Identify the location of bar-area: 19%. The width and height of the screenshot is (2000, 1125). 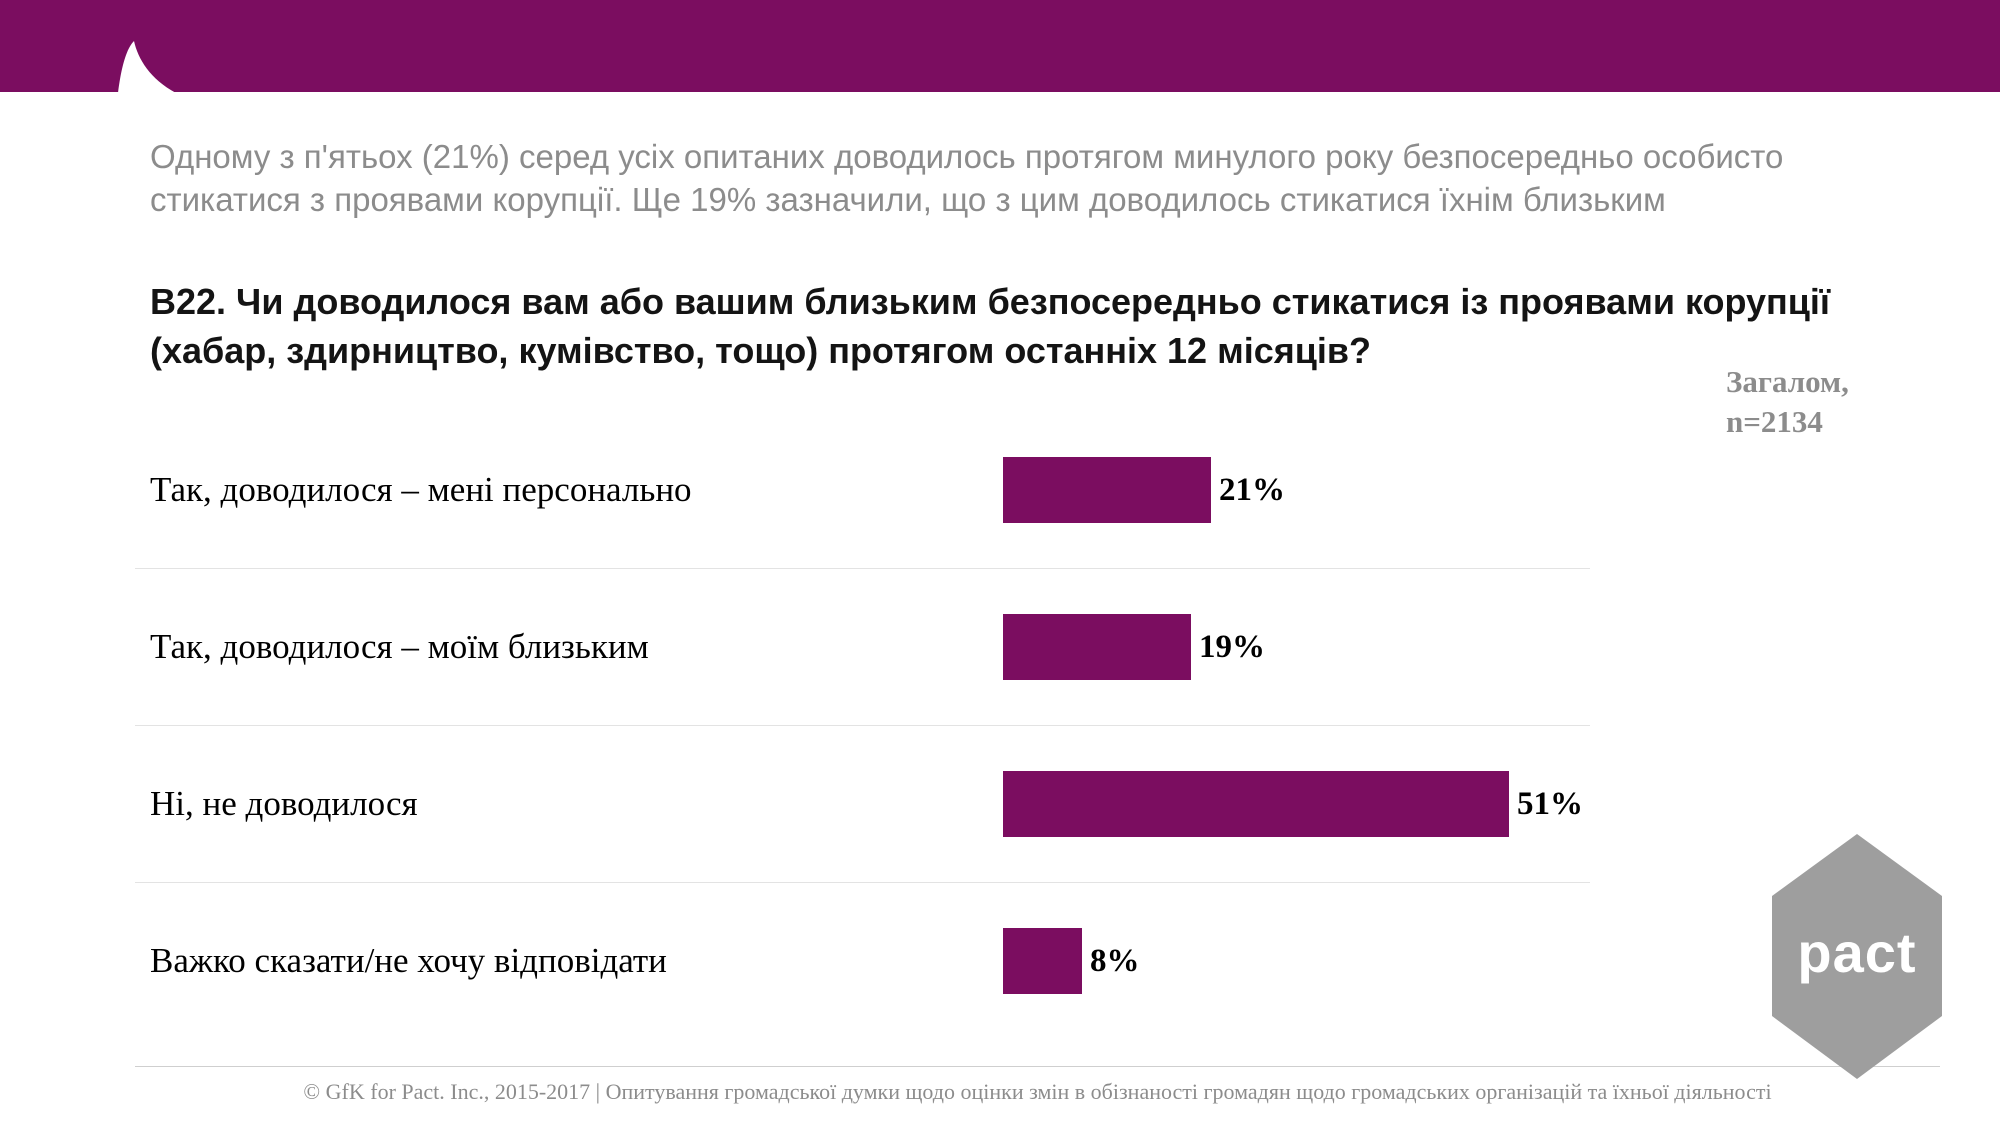
(1134, 647).